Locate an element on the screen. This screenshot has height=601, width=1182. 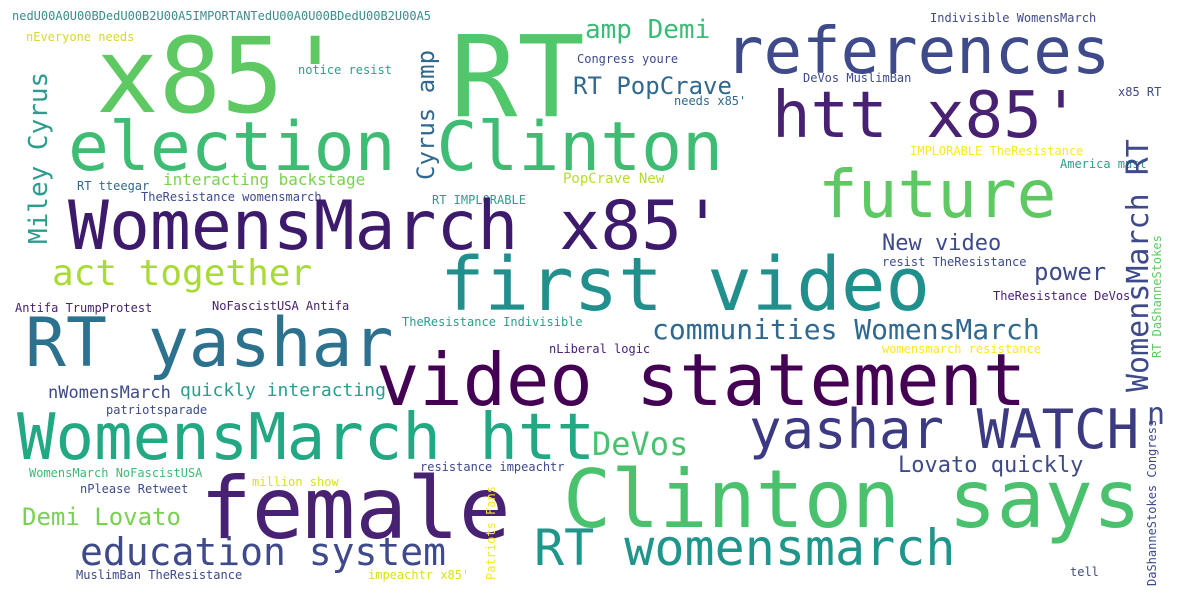
word: x85 RT is located at coordinates (1140, 92).